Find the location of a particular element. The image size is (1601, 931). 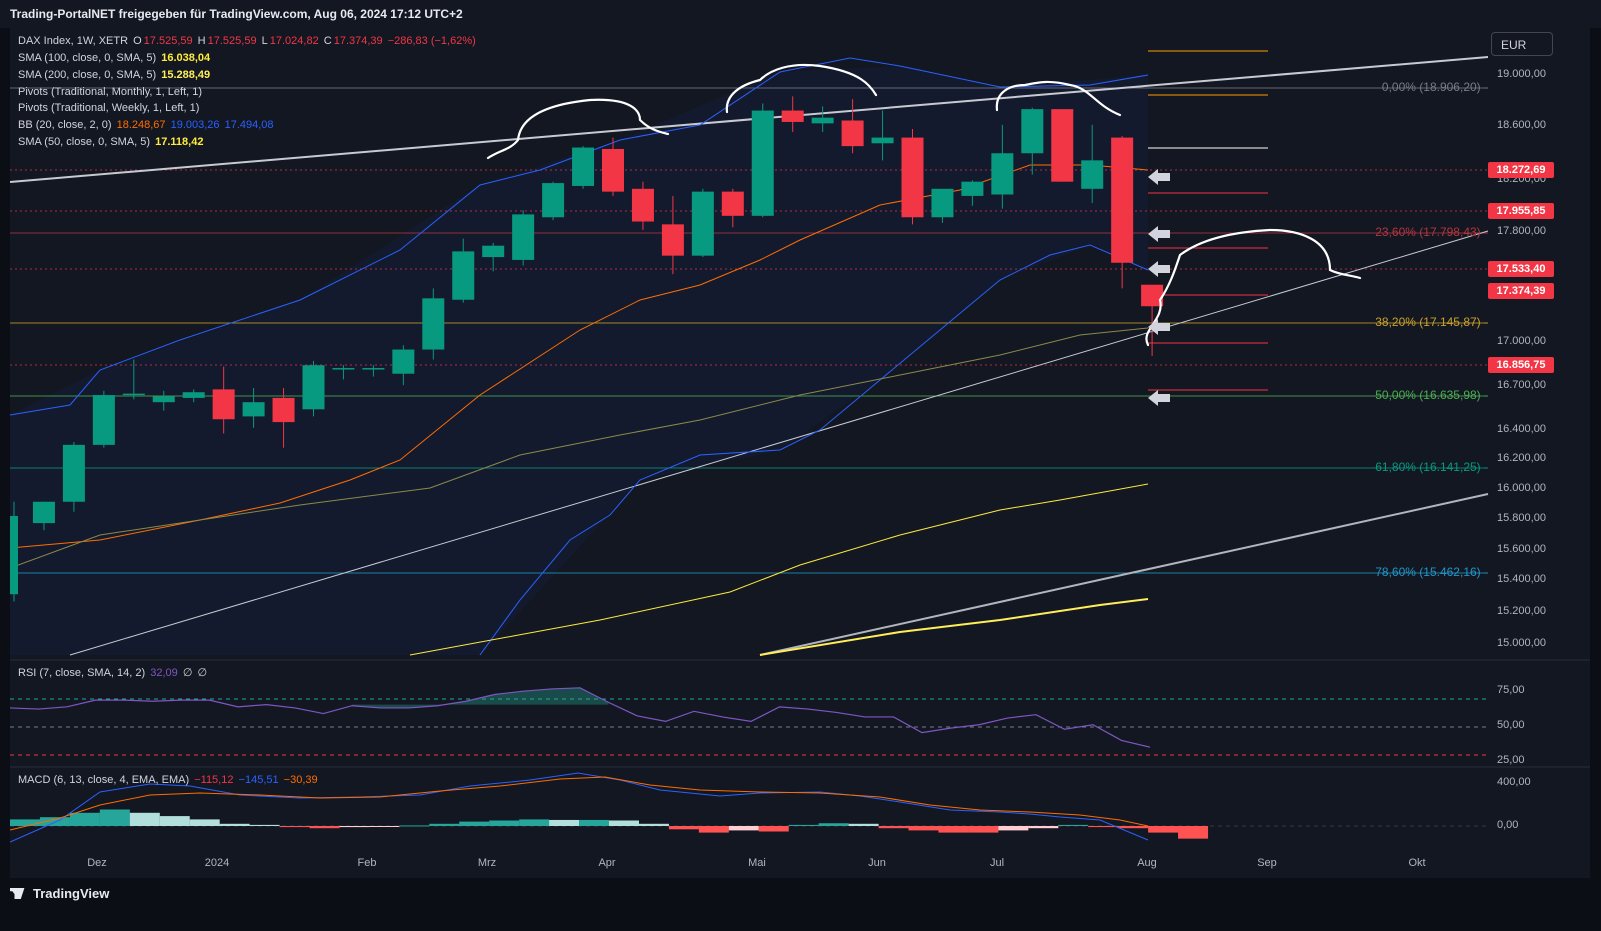

sma50-label: SMA (50, close, 0, SMA, 5) is located at coordinates (84, 142).